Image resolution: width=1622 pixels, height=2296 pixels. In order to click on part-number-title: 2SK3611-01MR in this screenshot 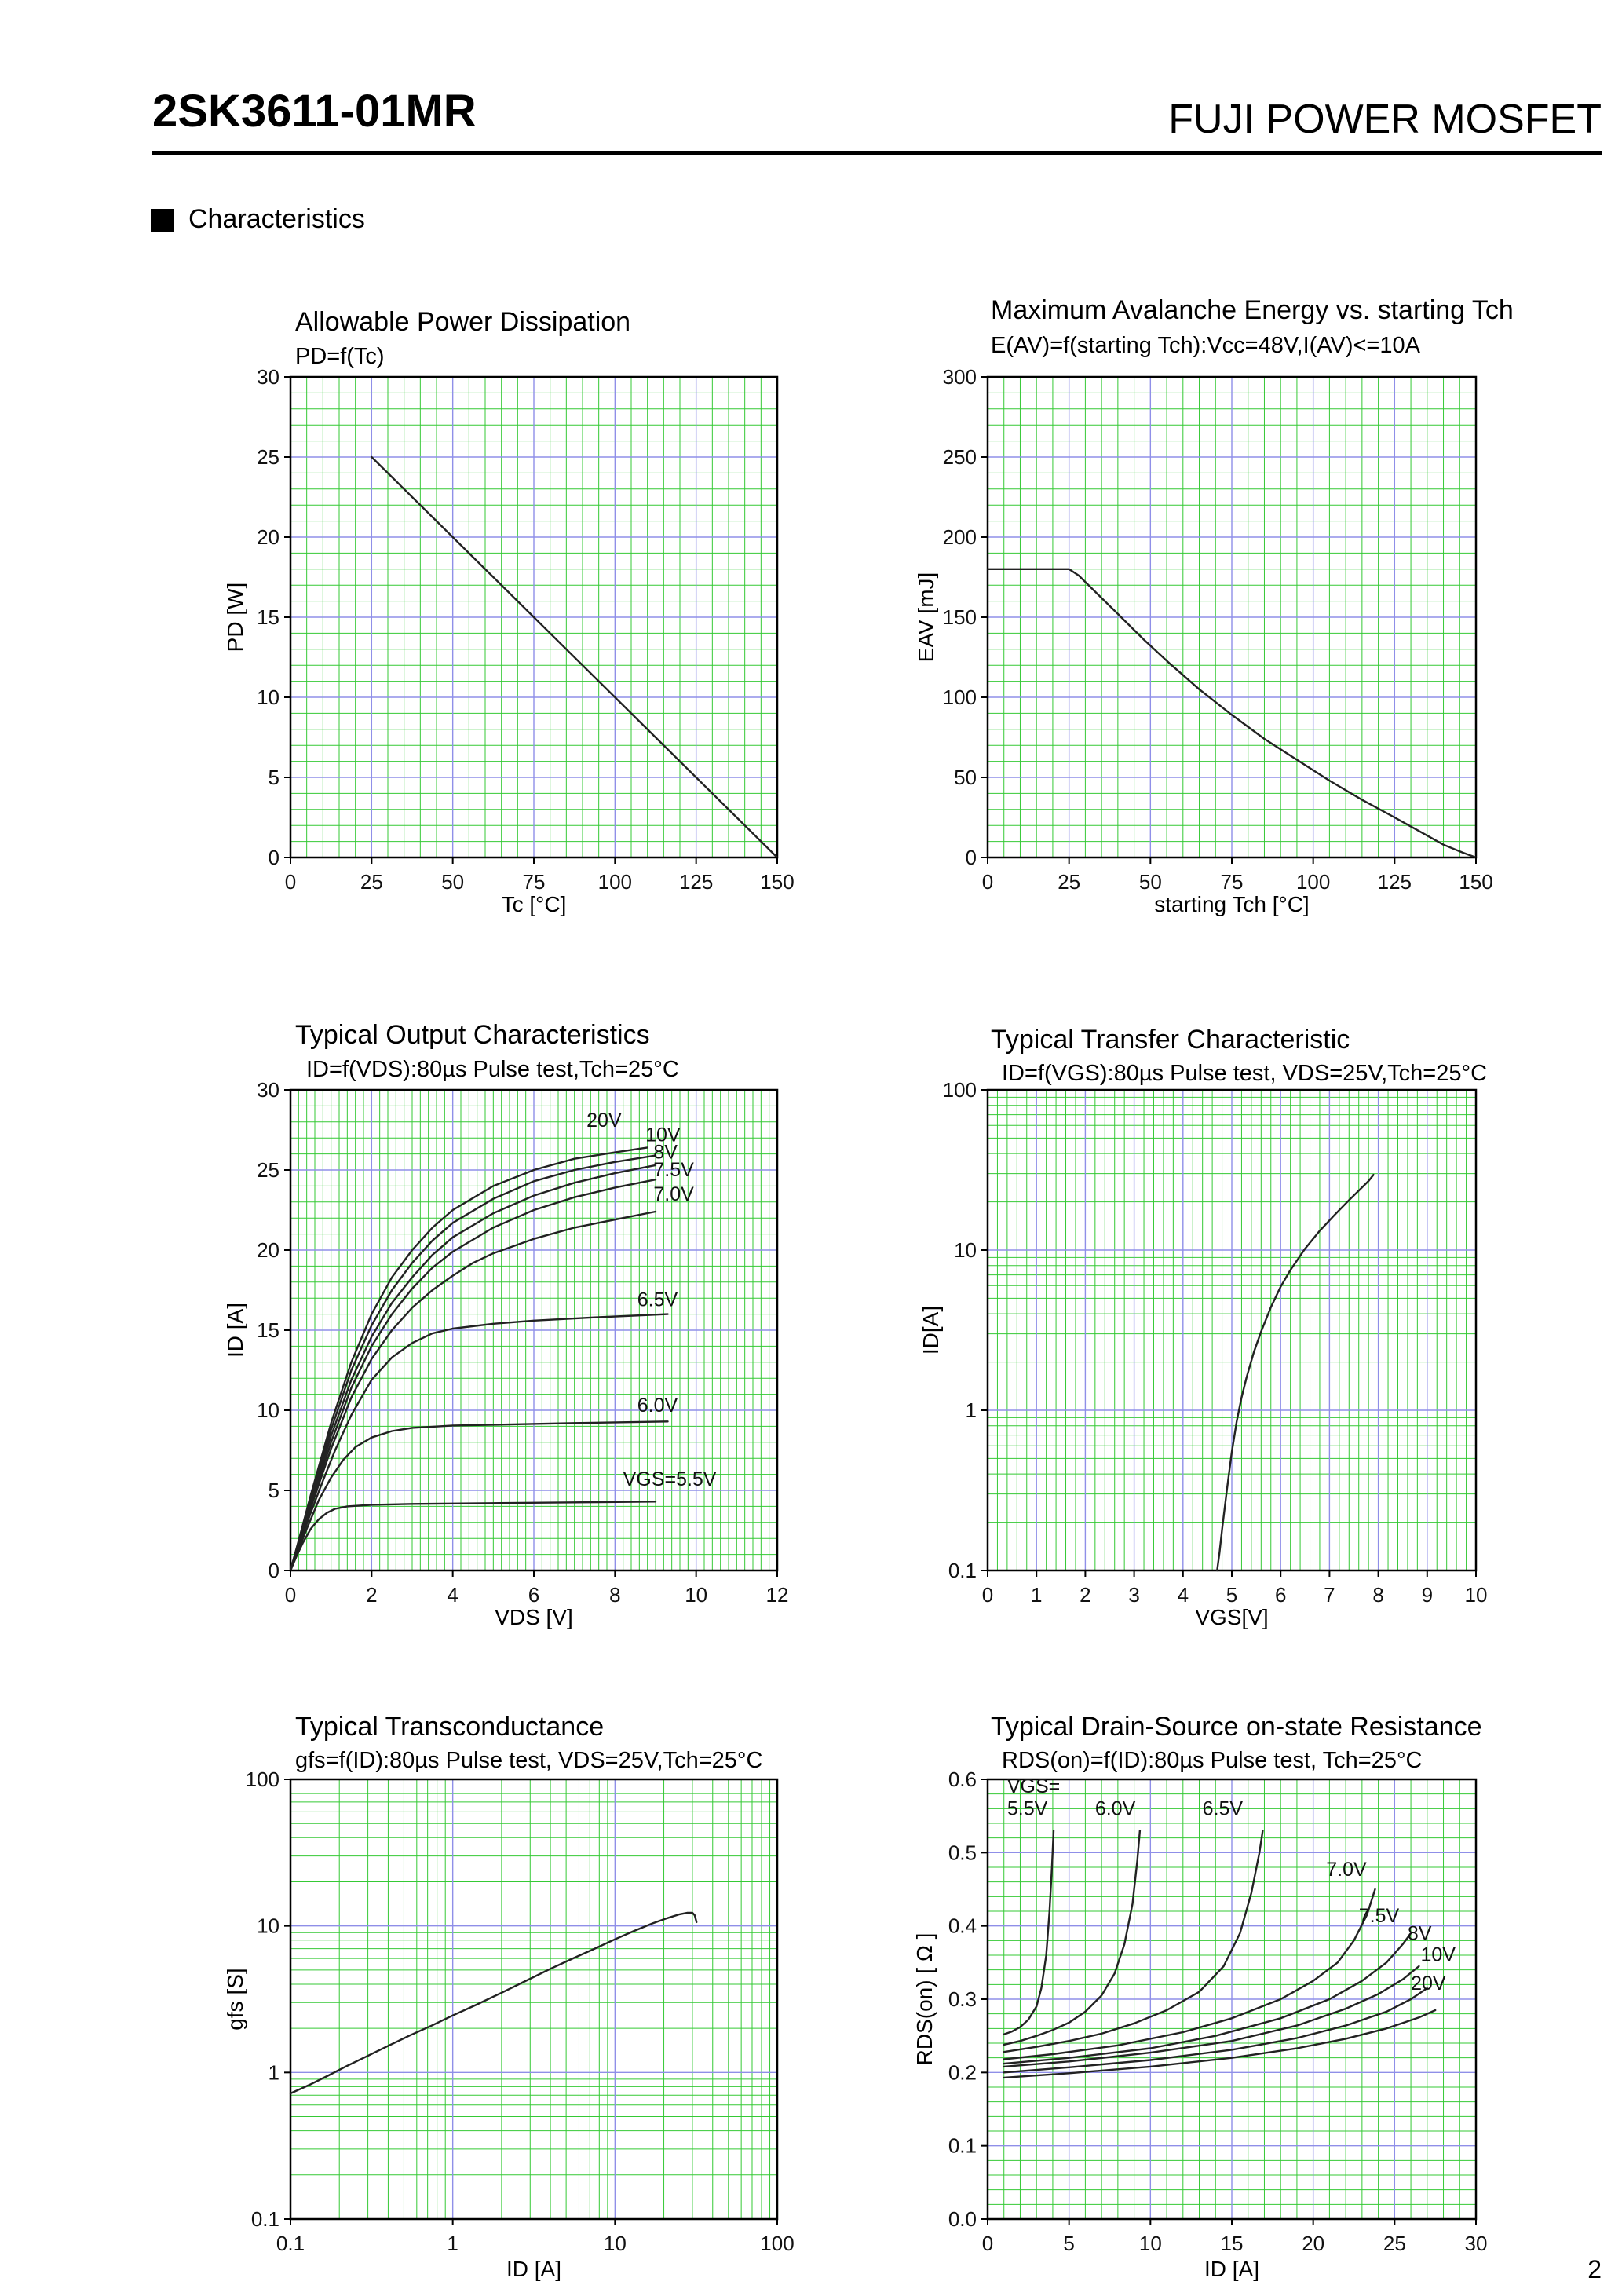, I will do `click(314, 112)`.